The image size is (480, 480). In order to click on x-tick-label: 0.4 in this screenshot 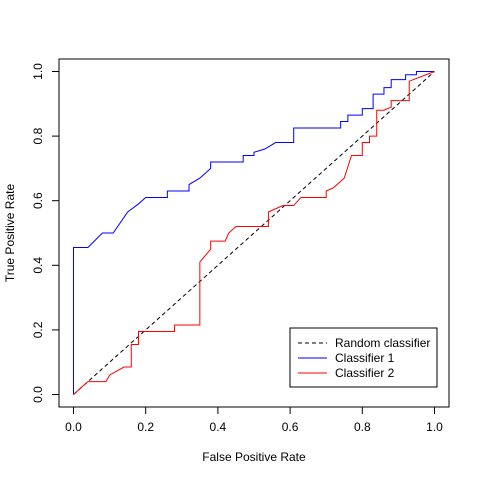, I will do `click(218, 427)`.